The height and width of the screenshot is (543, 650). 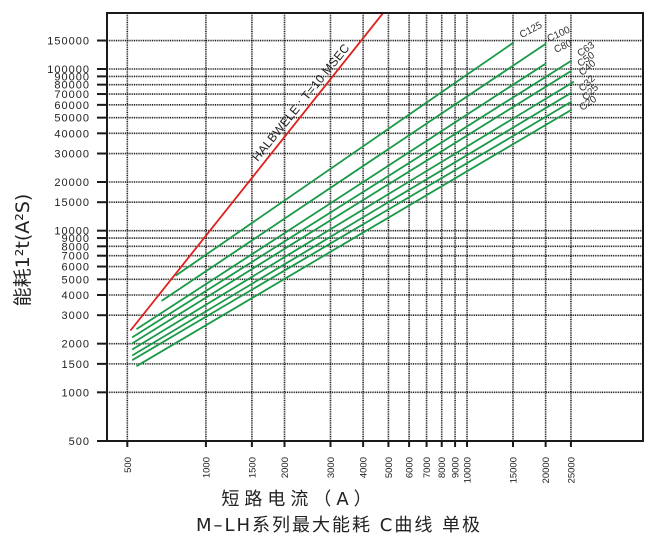 I want to click on x-tick-label: 20000, so click(x=546, y=470).